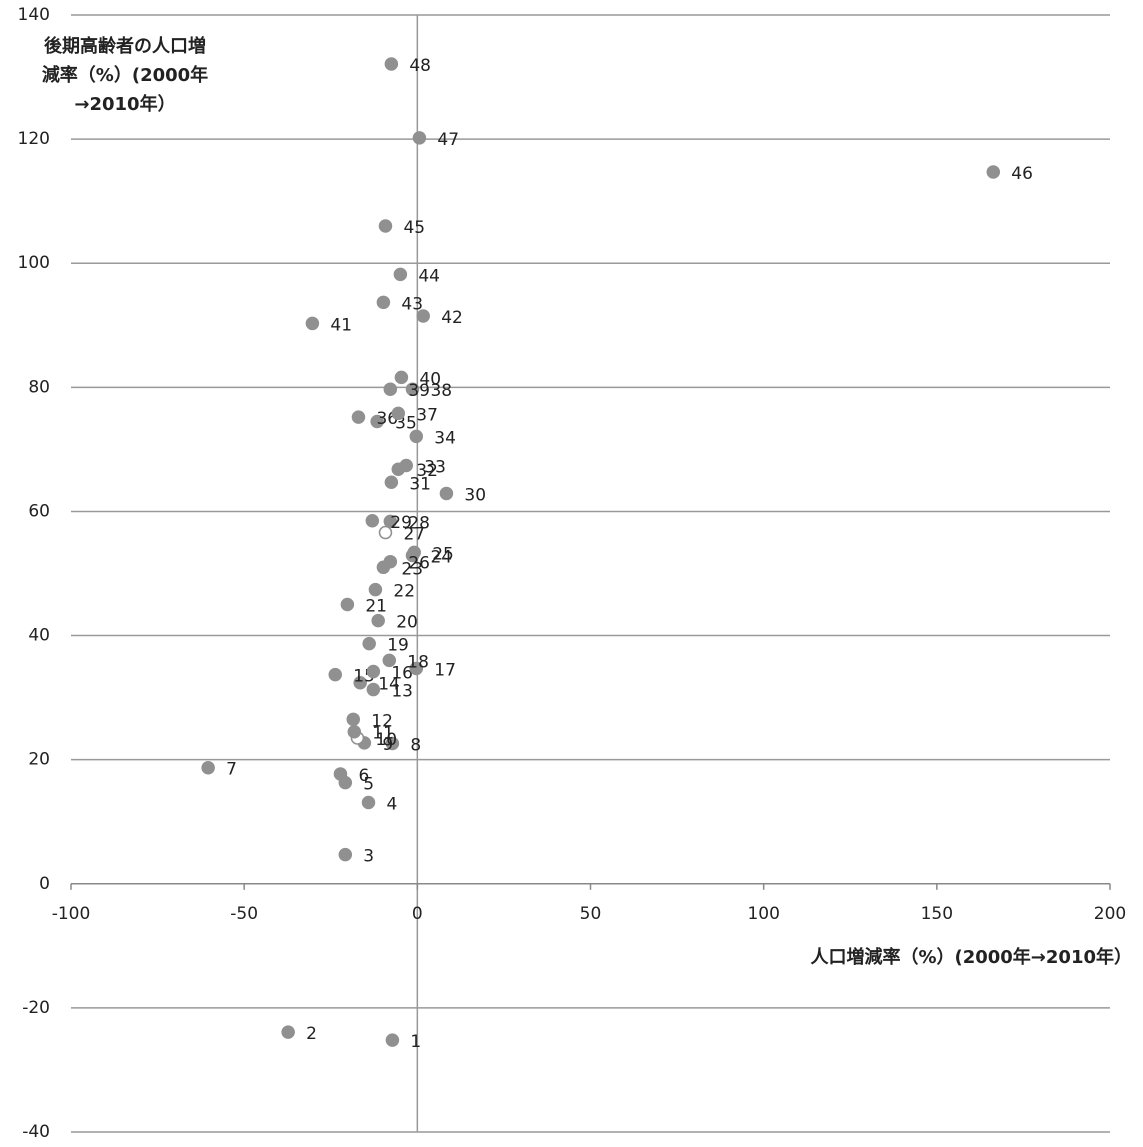 This screenshot has height=1147, width=1143. I want to click on y-tick-label: 80, so click(39, 387).